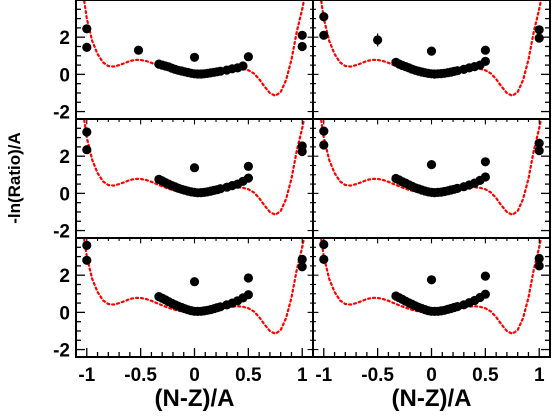 The image size is (553, 417). I want to click on panel-bottom-left, so click(194, 287).